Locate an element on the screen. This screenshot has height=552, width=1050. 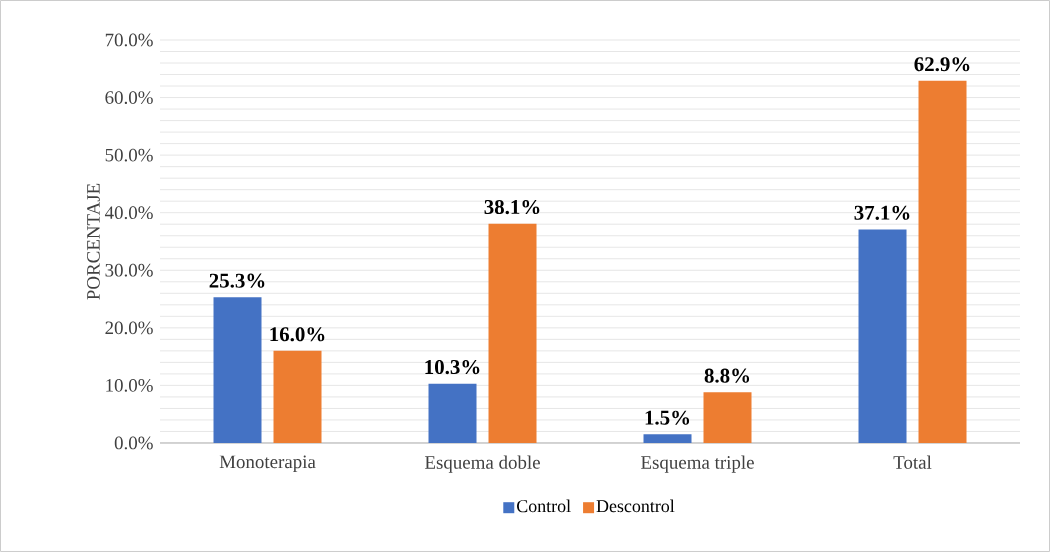
x-tick-label: Monoterapia is located at coordinates (267, 464).